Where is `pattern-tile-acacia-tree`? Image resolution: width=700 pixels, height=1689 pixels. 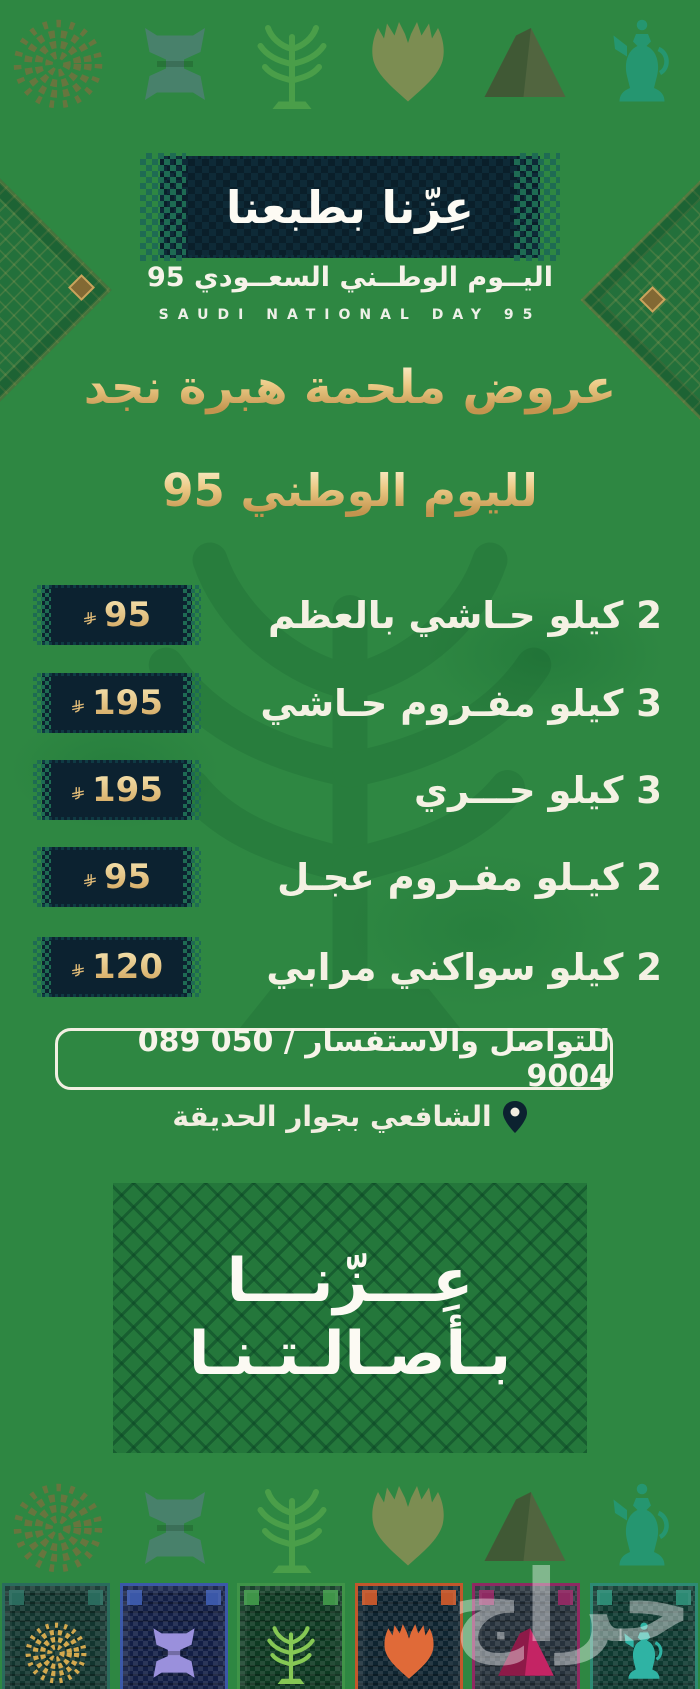
pattern-tile-acacia-tree is located at coordinates (291, 1636).